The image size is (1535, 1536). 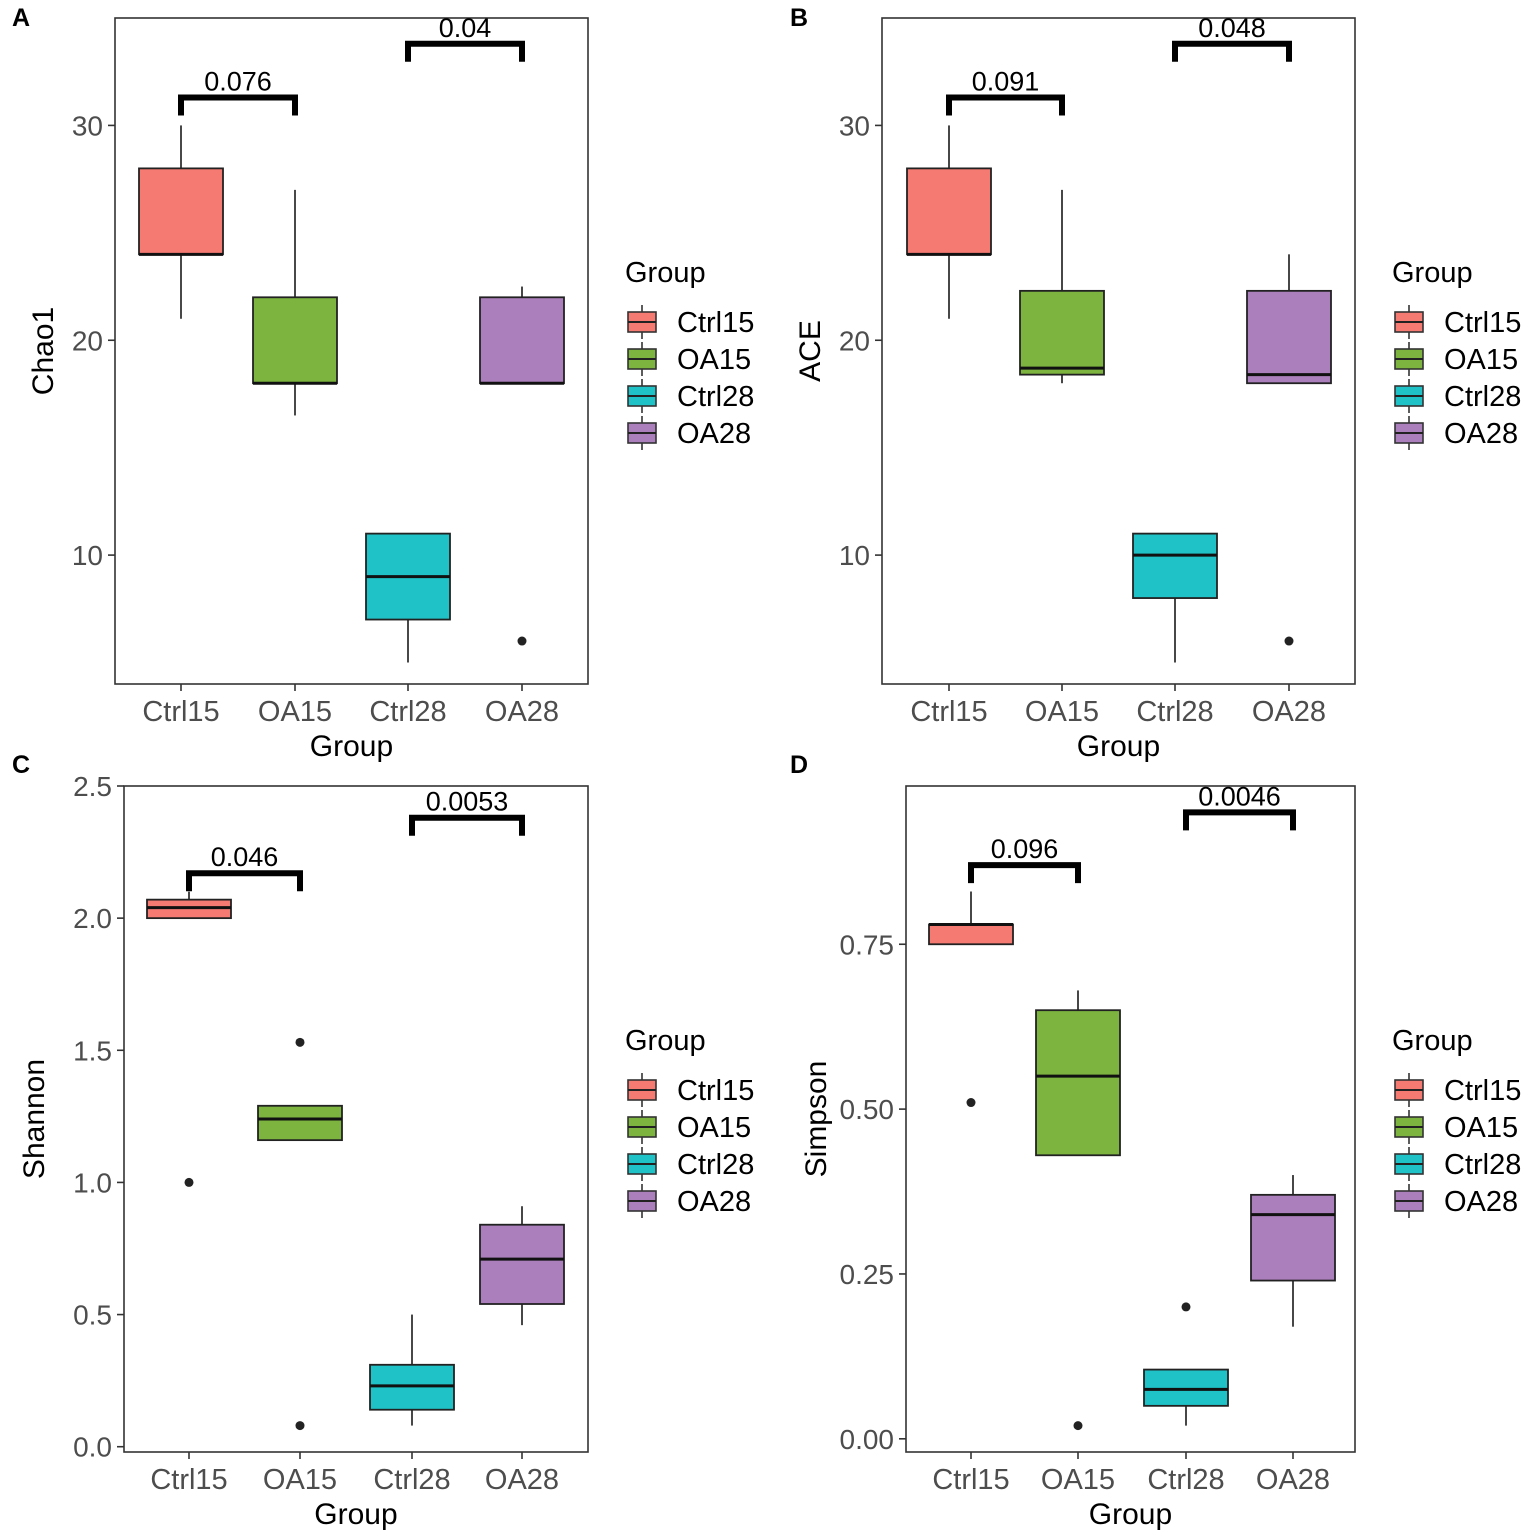 What do you see at coordinates (92, 1050) in the screenshot?
I see `y-tick-label: 1.5` at bounding box center [92, 1050].